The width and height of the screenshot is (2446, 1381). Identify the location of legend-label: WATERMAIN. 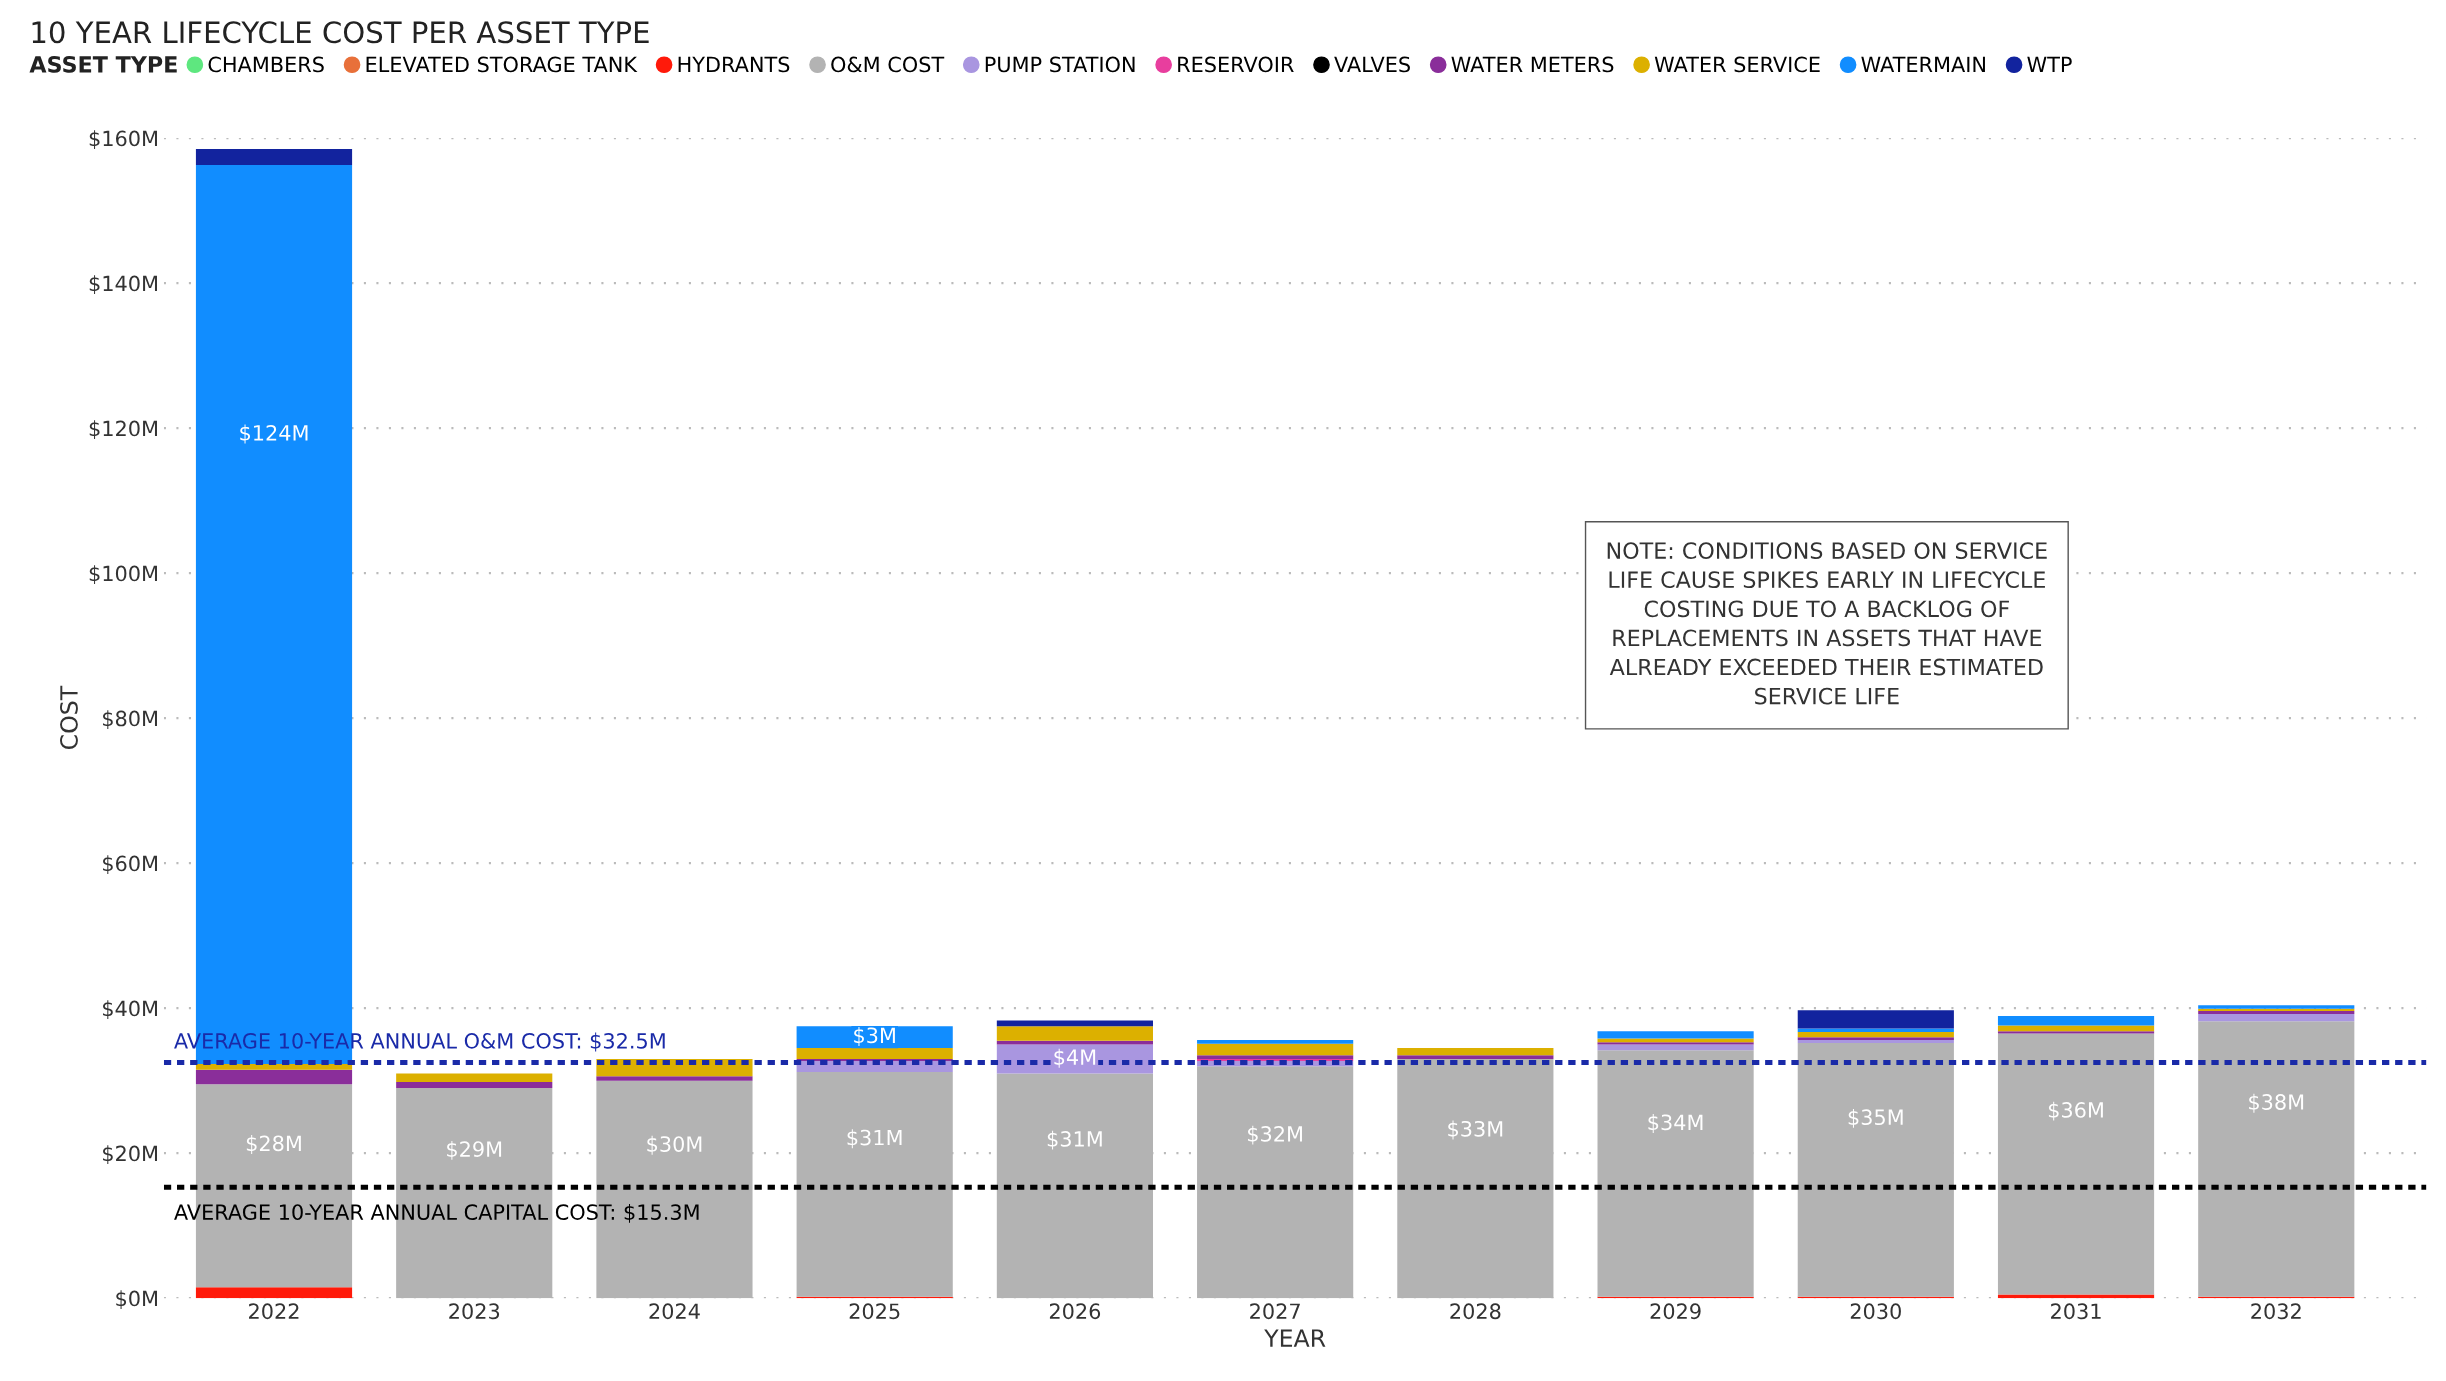
(1923, 64).